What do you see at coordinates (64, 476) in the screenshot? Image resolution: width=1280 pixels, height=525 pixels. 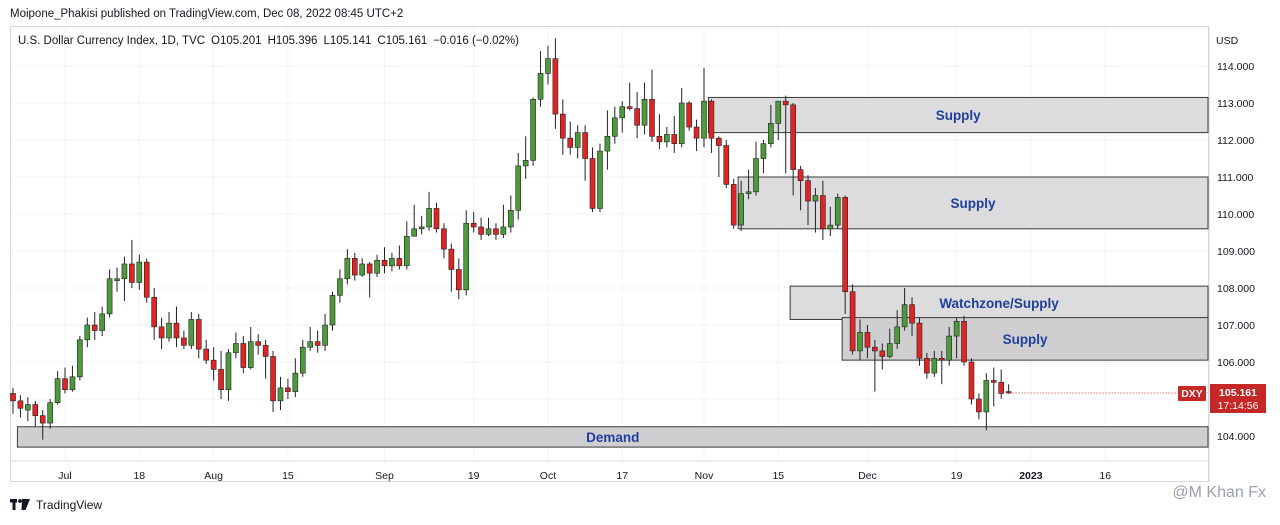 I see `x-tick-label: Jul` at bounding box center [64, 476].